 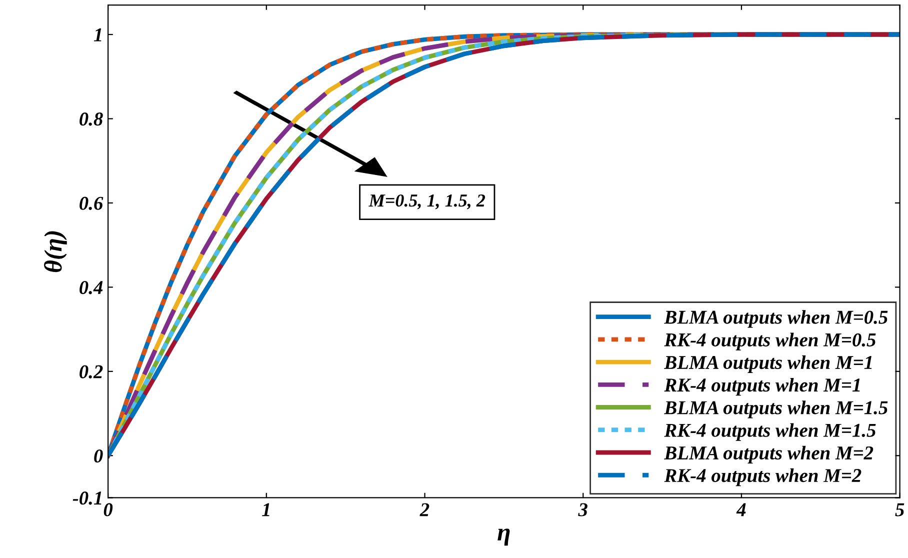 I want to click on y-tick-label: 0.6, so click(x=92, y=203).